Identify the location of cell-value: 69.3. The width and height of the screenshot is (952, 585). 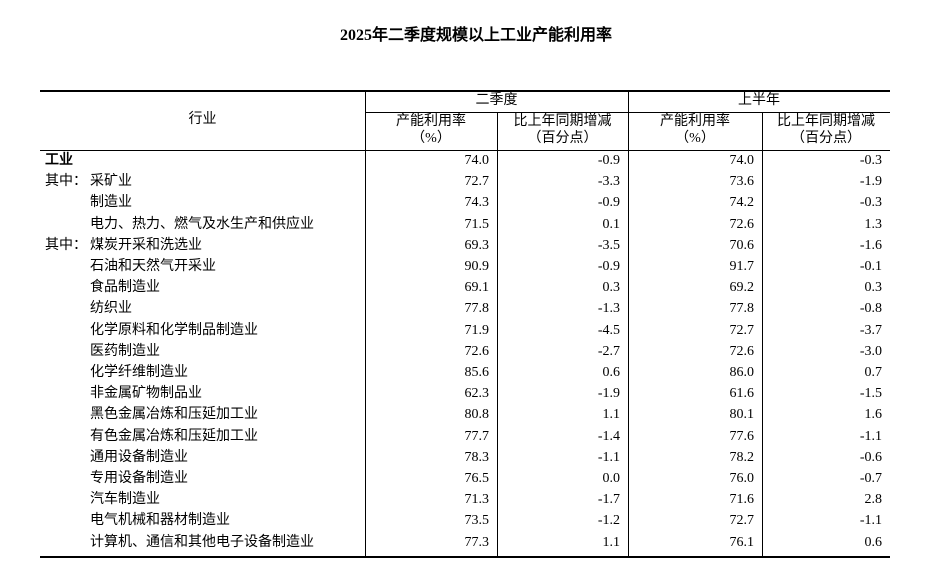
(477, 245).